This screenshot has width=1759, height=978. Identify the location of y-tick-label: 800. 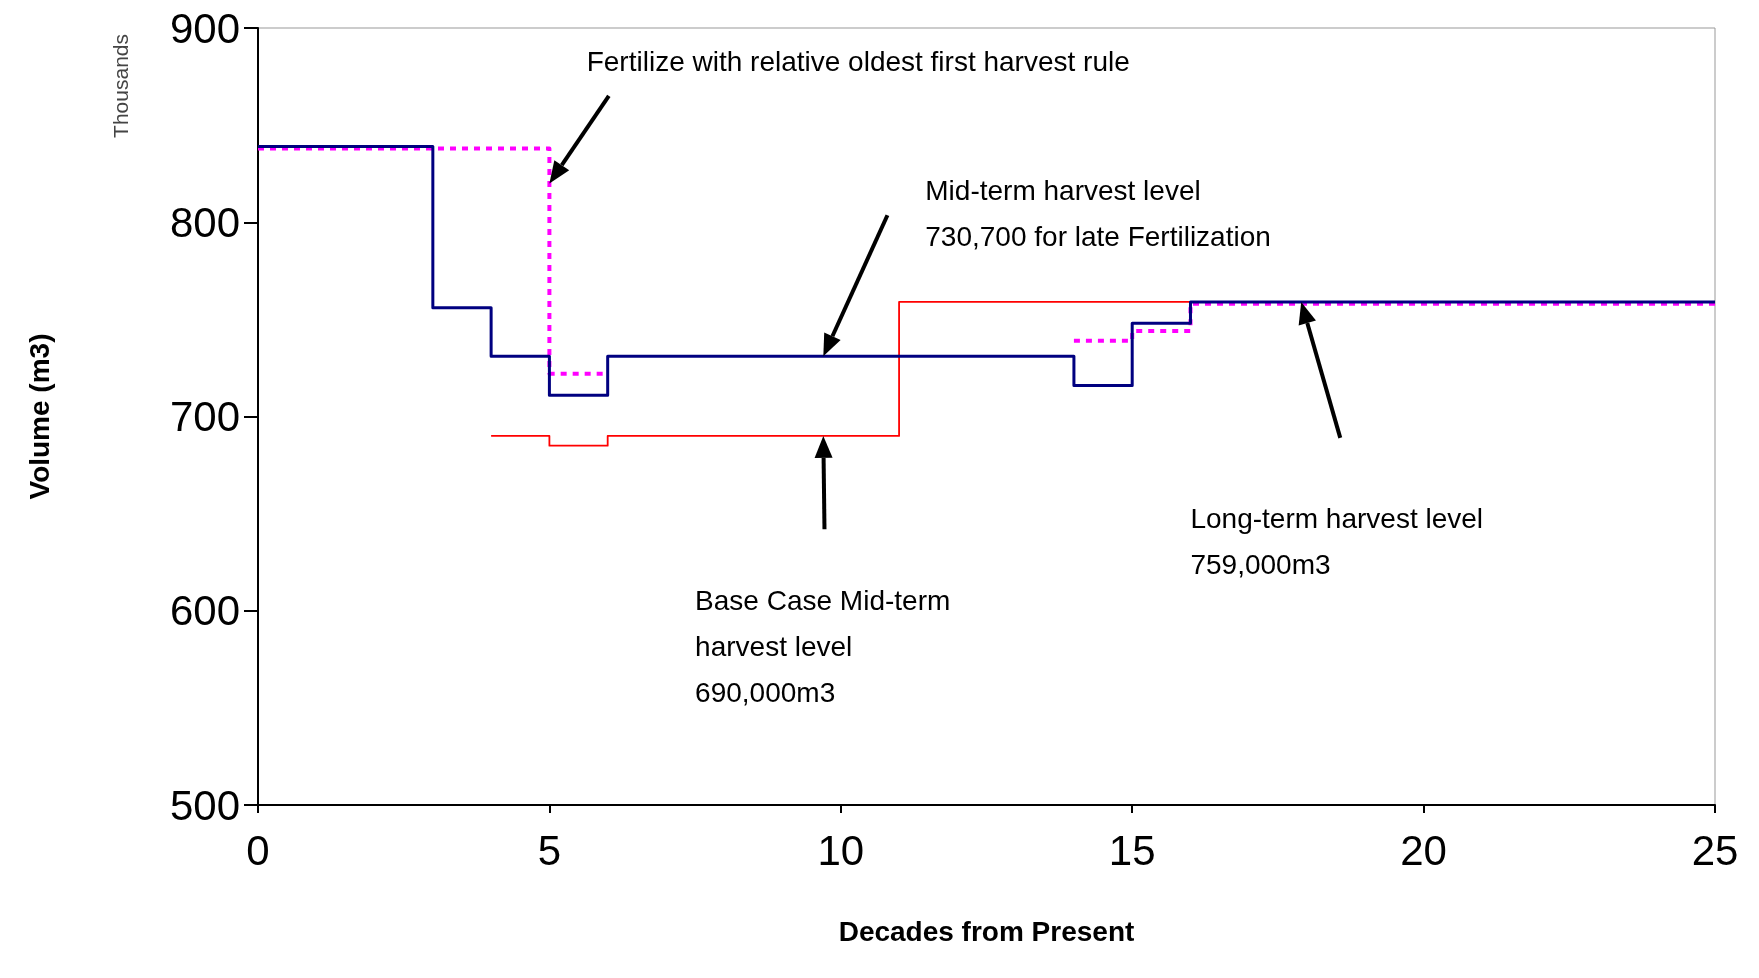
(204, 222).